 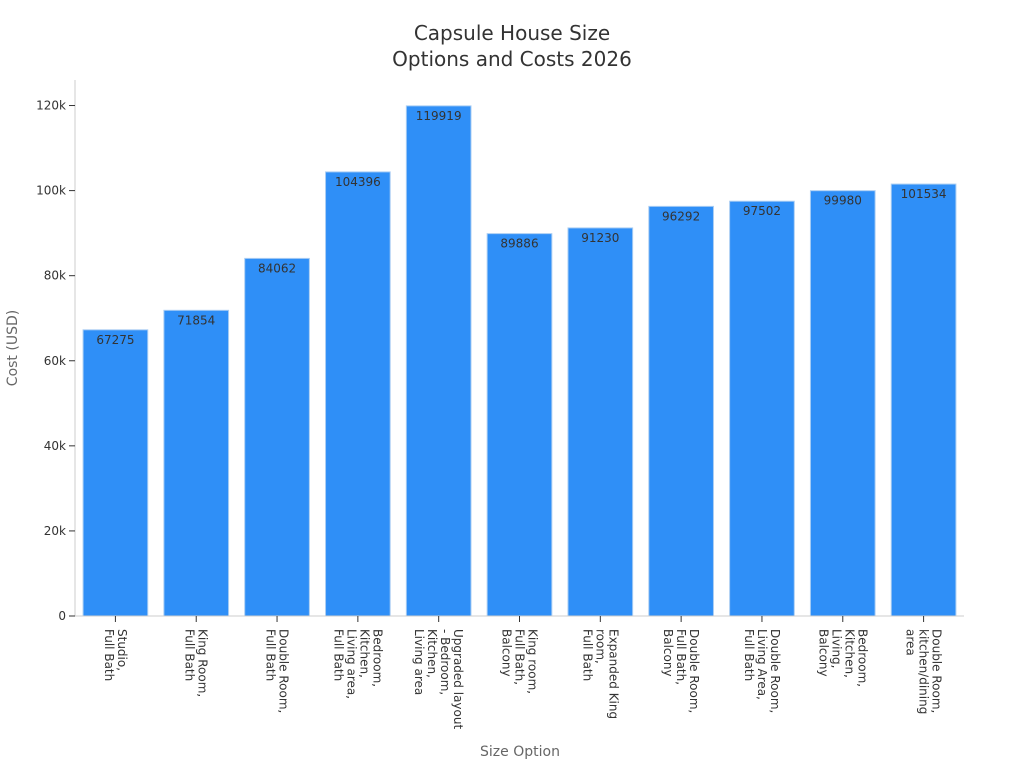 I want to click on x-category-label-line: King room,, so click(x=533, y=661).